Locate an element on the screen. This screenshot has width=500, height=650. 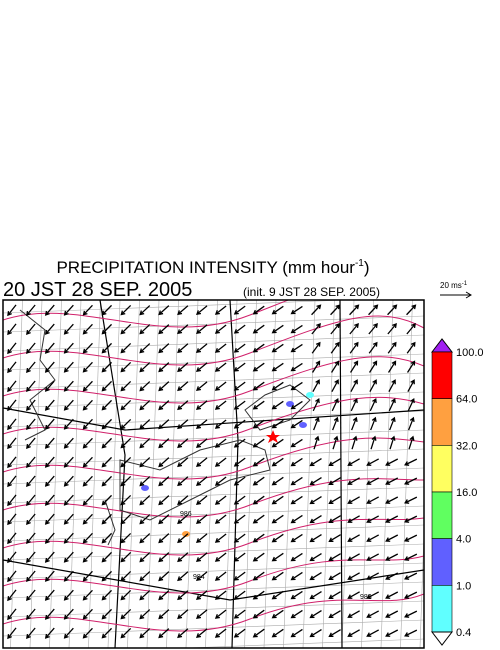
colorbar-label: 1.0 is located at coordinates (463, 586).